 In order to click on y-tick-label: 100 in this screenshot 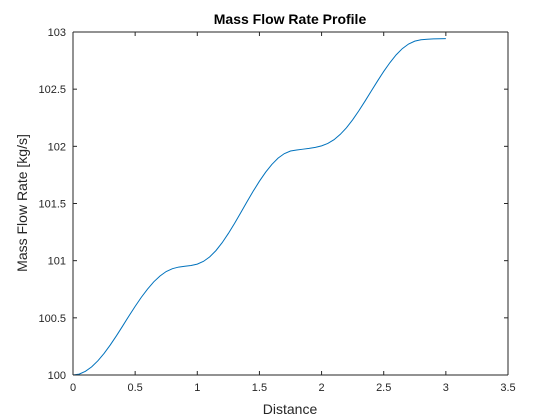, I will do `click(57, 376)`.